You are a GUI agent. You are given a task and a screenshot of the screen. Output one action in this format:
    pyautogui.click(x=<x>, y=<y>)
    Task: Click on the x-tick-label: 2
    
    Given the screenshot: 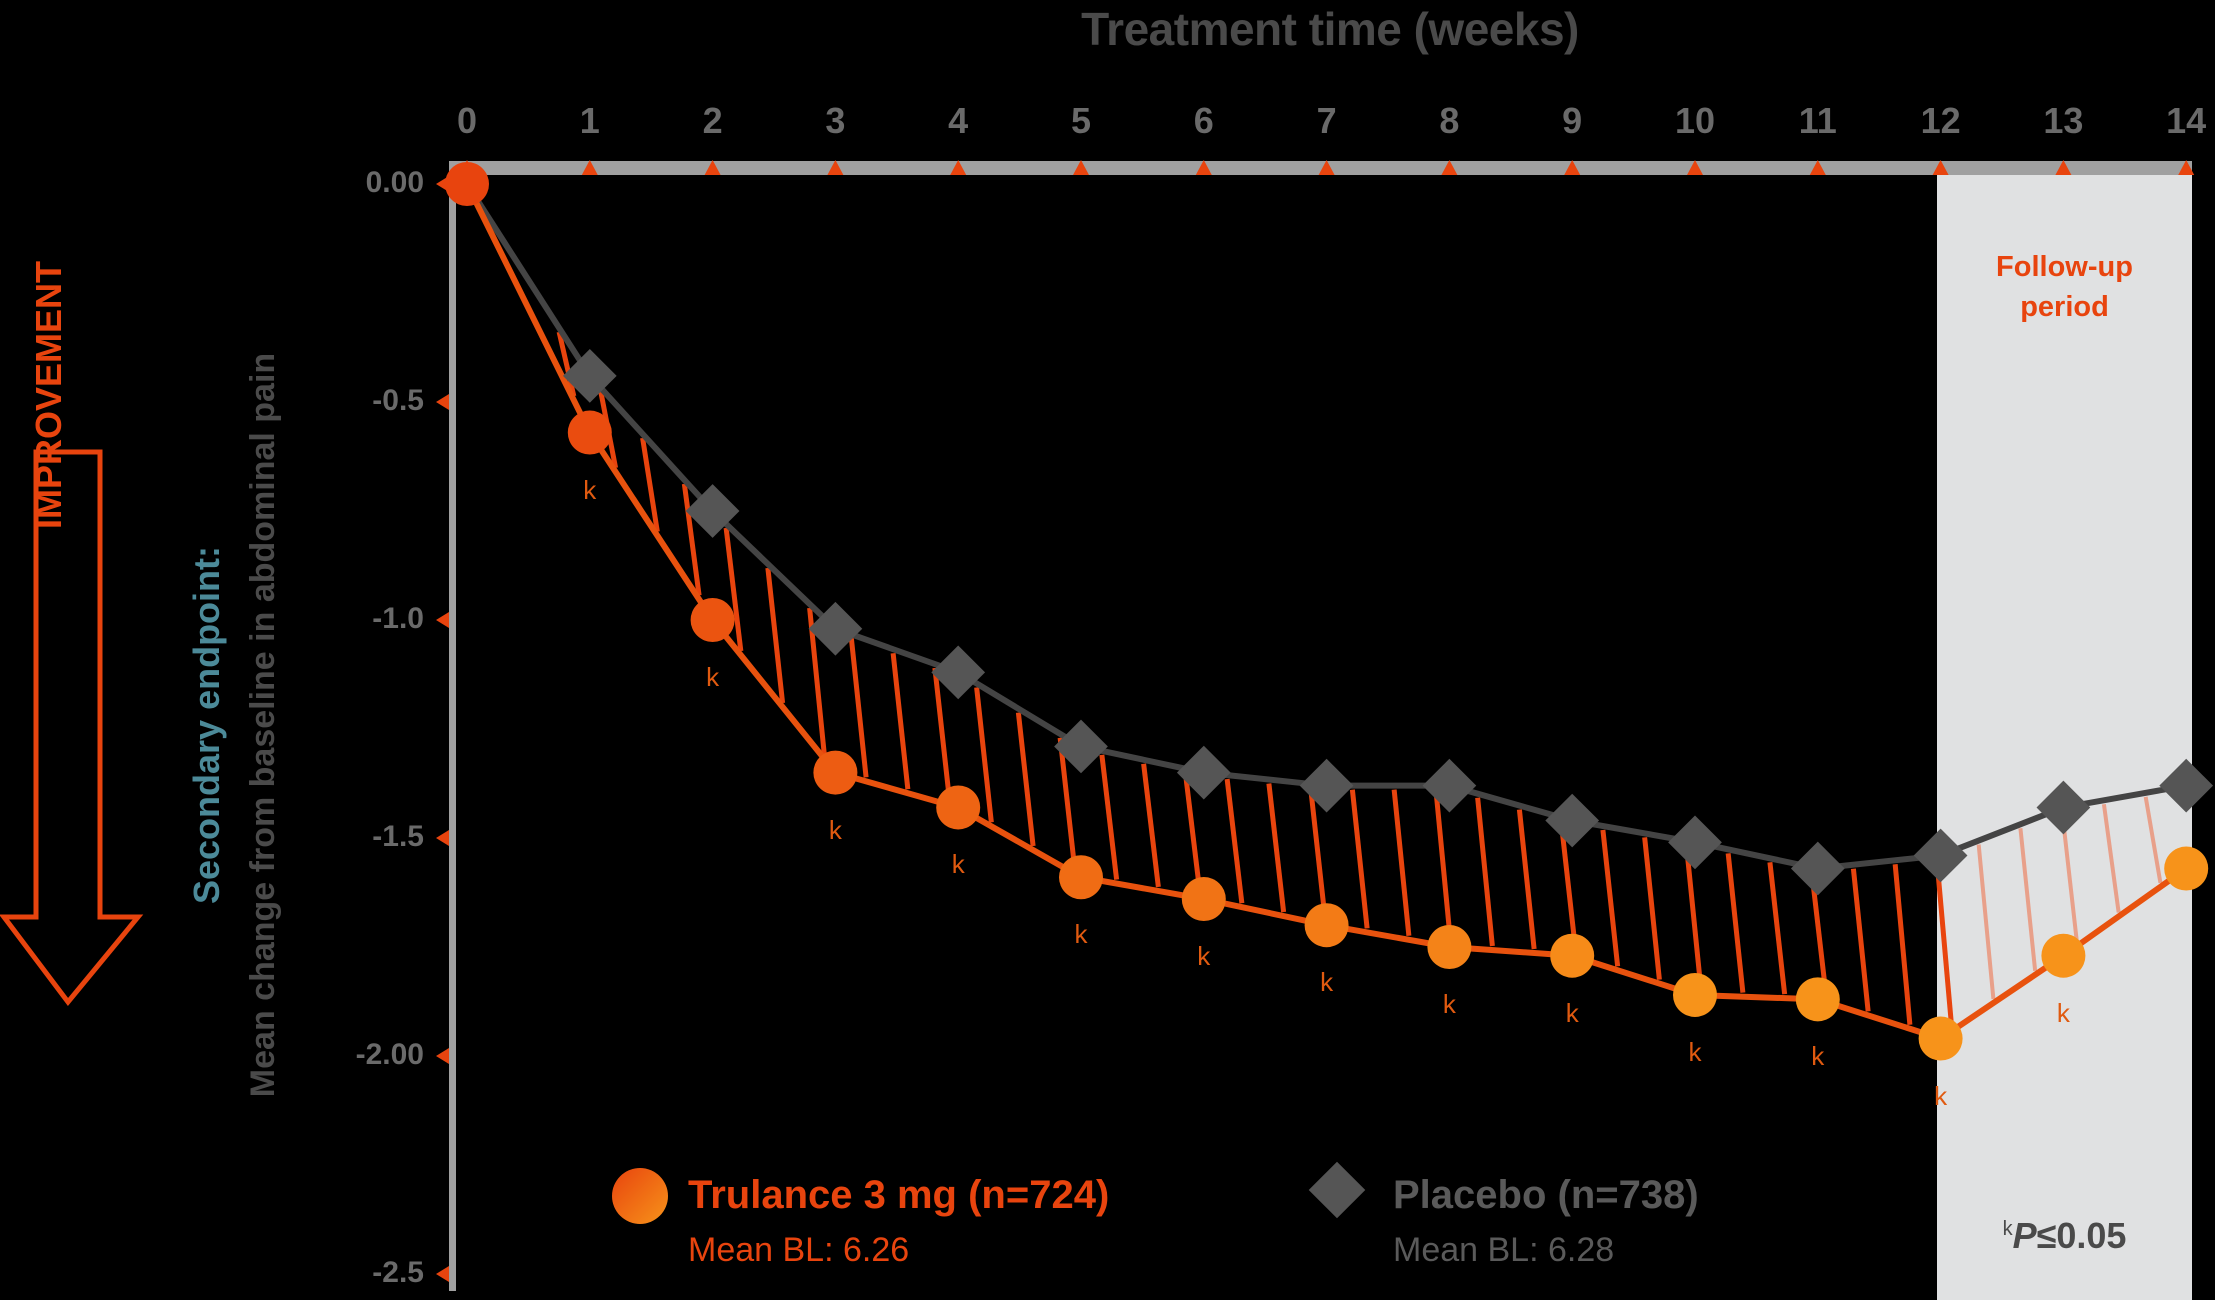 What is the action you would take?
    pyautogui.click(x=712, y=120)
    